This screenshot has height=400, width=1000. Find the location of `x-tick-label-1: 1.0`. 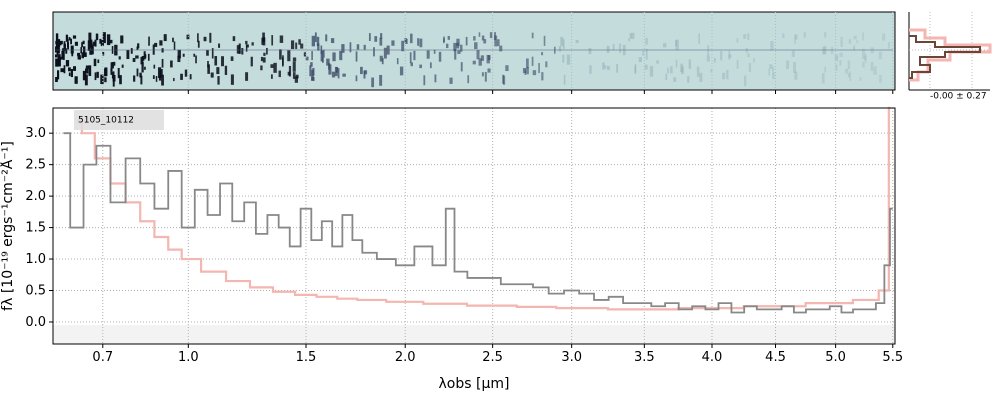

x-tick-label-1: 1.0 is located at coordinates (188, 357).